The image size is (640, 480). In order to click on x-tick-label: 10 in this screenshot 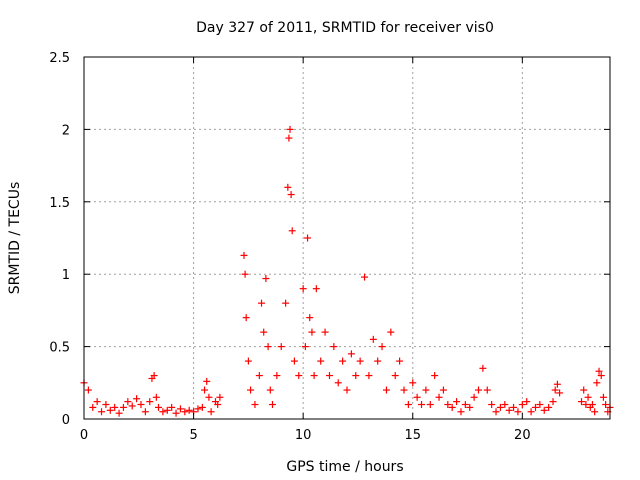, I will do `click(303, 435)`.